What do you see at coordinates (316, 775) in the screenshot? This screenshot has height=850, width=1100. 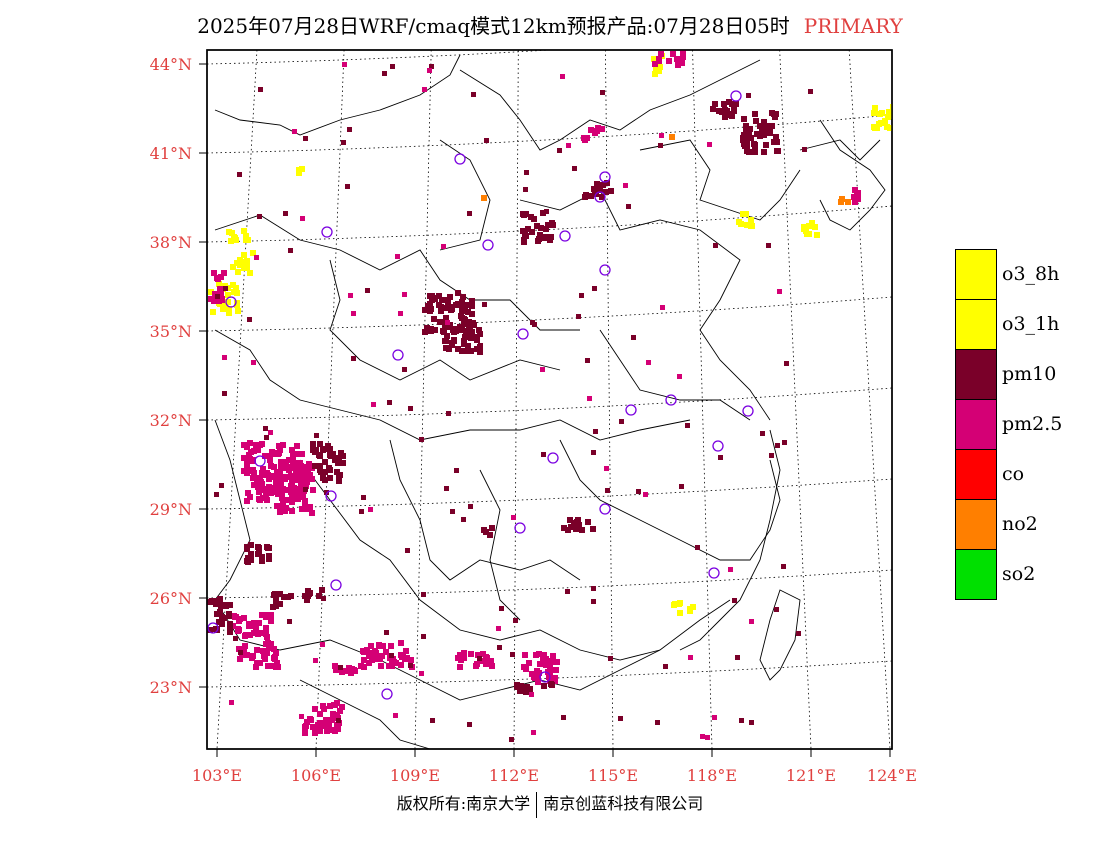 I see `lon-label: 106°E` at bounding box center [316, 775].